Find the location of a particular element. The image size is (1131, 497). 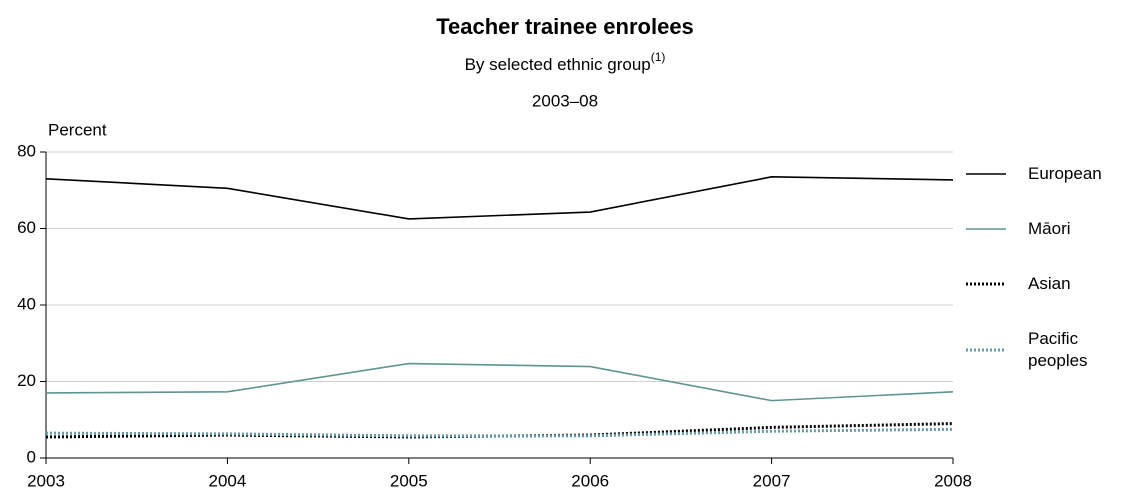

x-tick-label: 2003 is located at coordinates (46, 480).